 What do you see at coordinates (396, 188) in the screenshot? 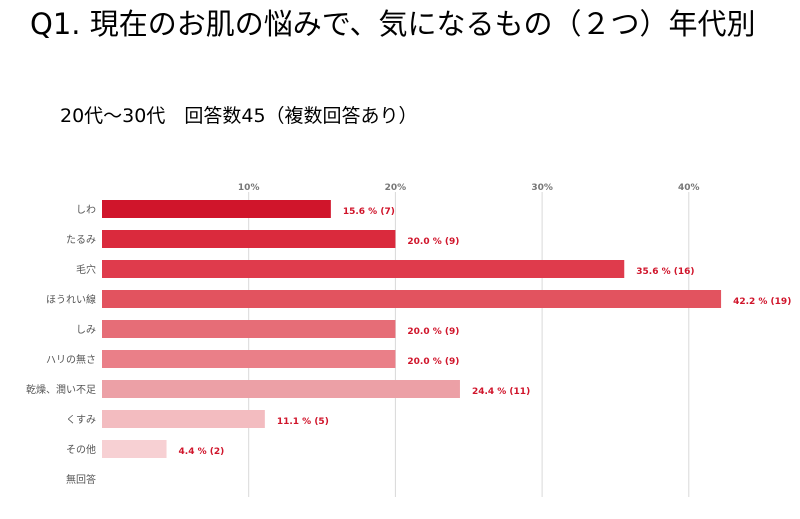
I see `x-tick-label: 20%` at bounding box center [396, 188].